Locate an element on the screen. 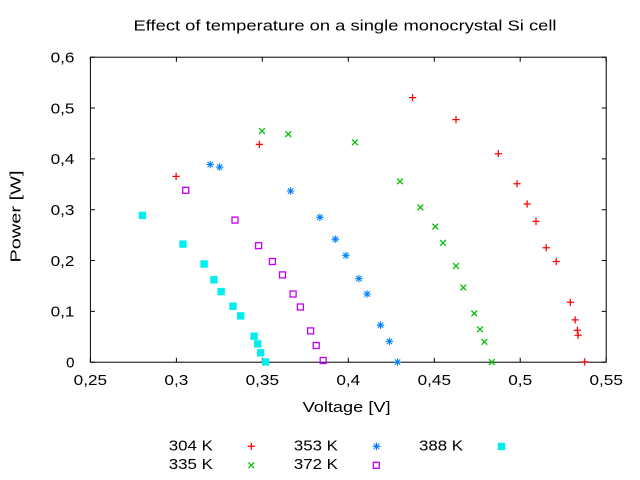  svg-text: 0,2 is located at coordinates (63, 261).